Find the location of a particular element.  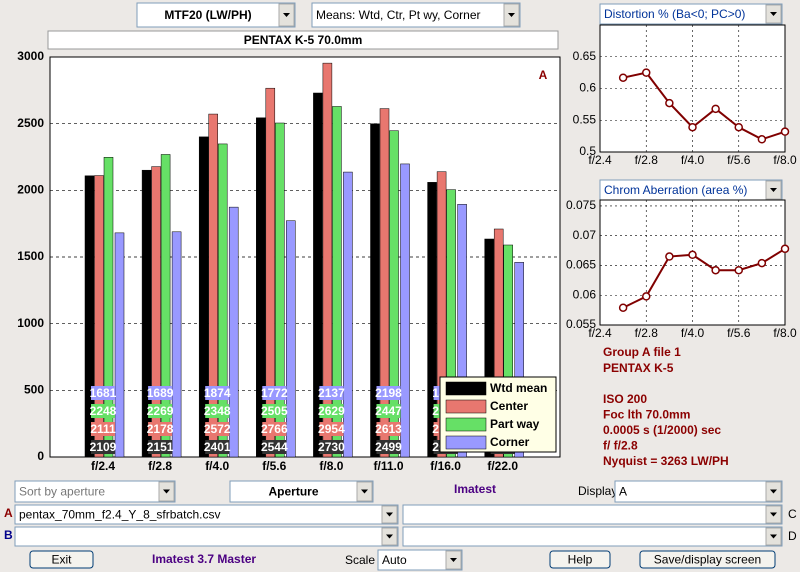

value-label: 2109 is located at coordinates (103, 447).